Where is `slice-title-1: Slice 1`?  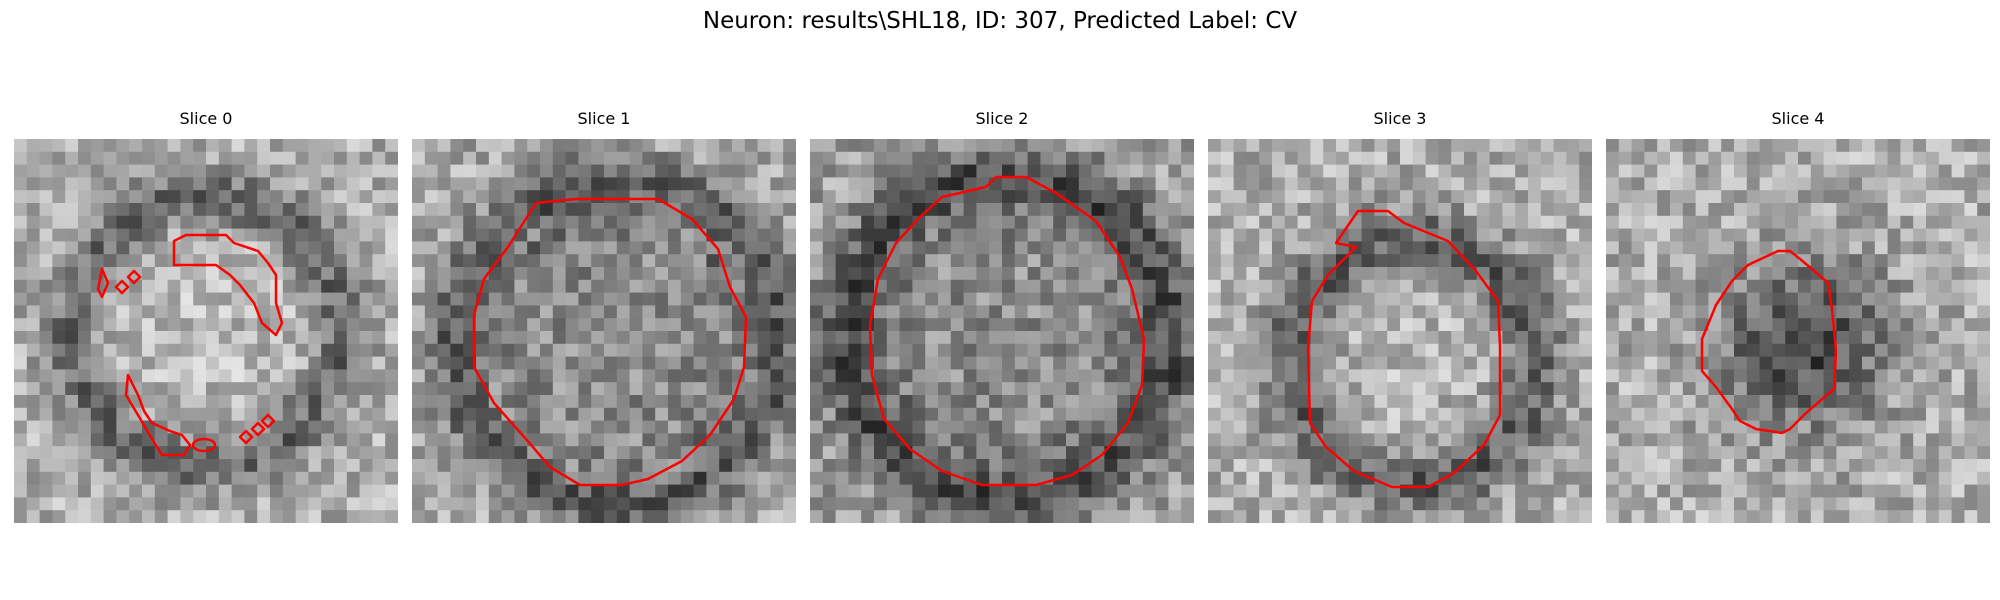 slice-title-1: Slice 1 is located at coordinates (604, 118).